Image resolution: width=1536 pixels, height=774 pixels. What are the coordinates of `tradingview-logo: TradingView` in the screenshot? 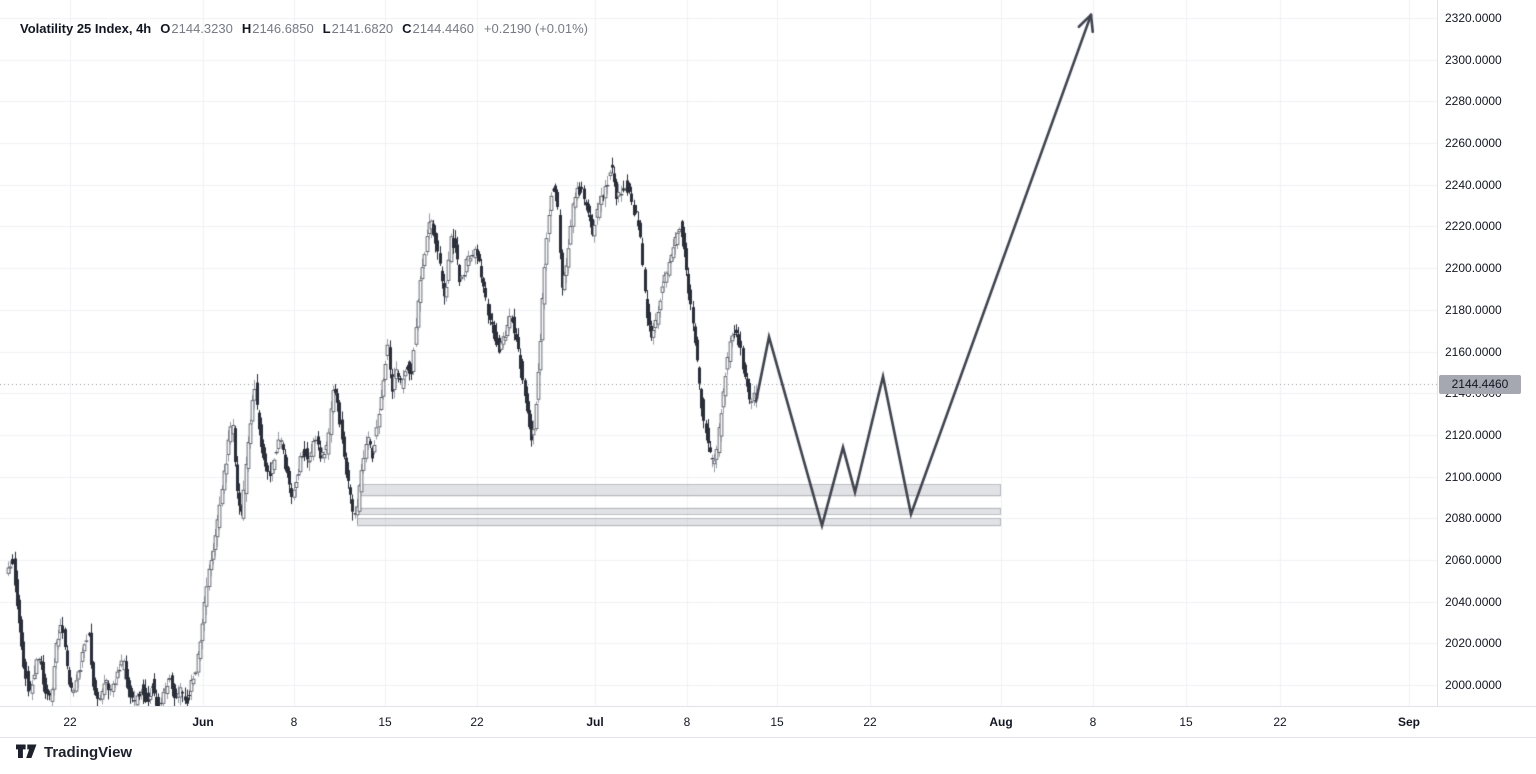 It's located at (74, 752).